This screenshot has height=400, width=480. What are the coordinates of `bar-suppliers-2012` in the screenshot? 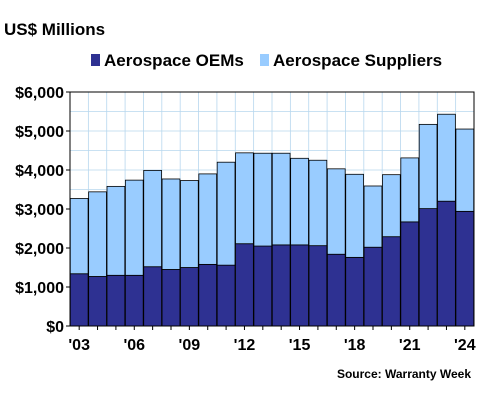 It's located at (244, 198).